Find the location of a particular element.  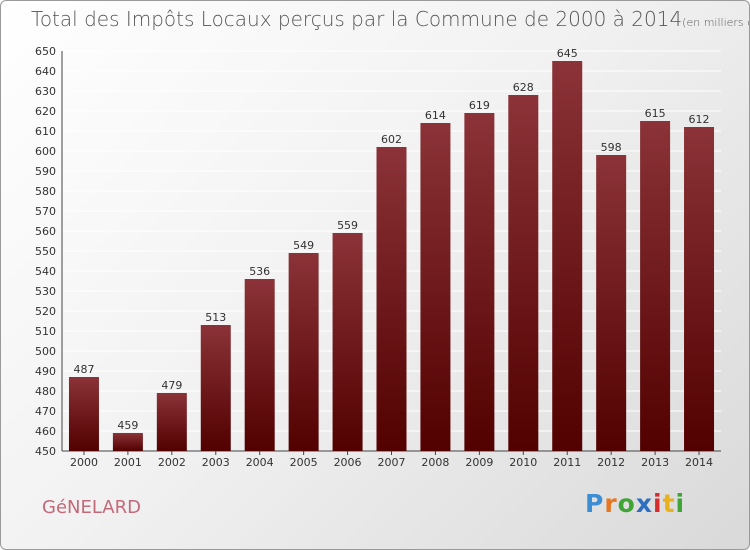

x-tick-label: 2007 is located at coordinates (392, 462).